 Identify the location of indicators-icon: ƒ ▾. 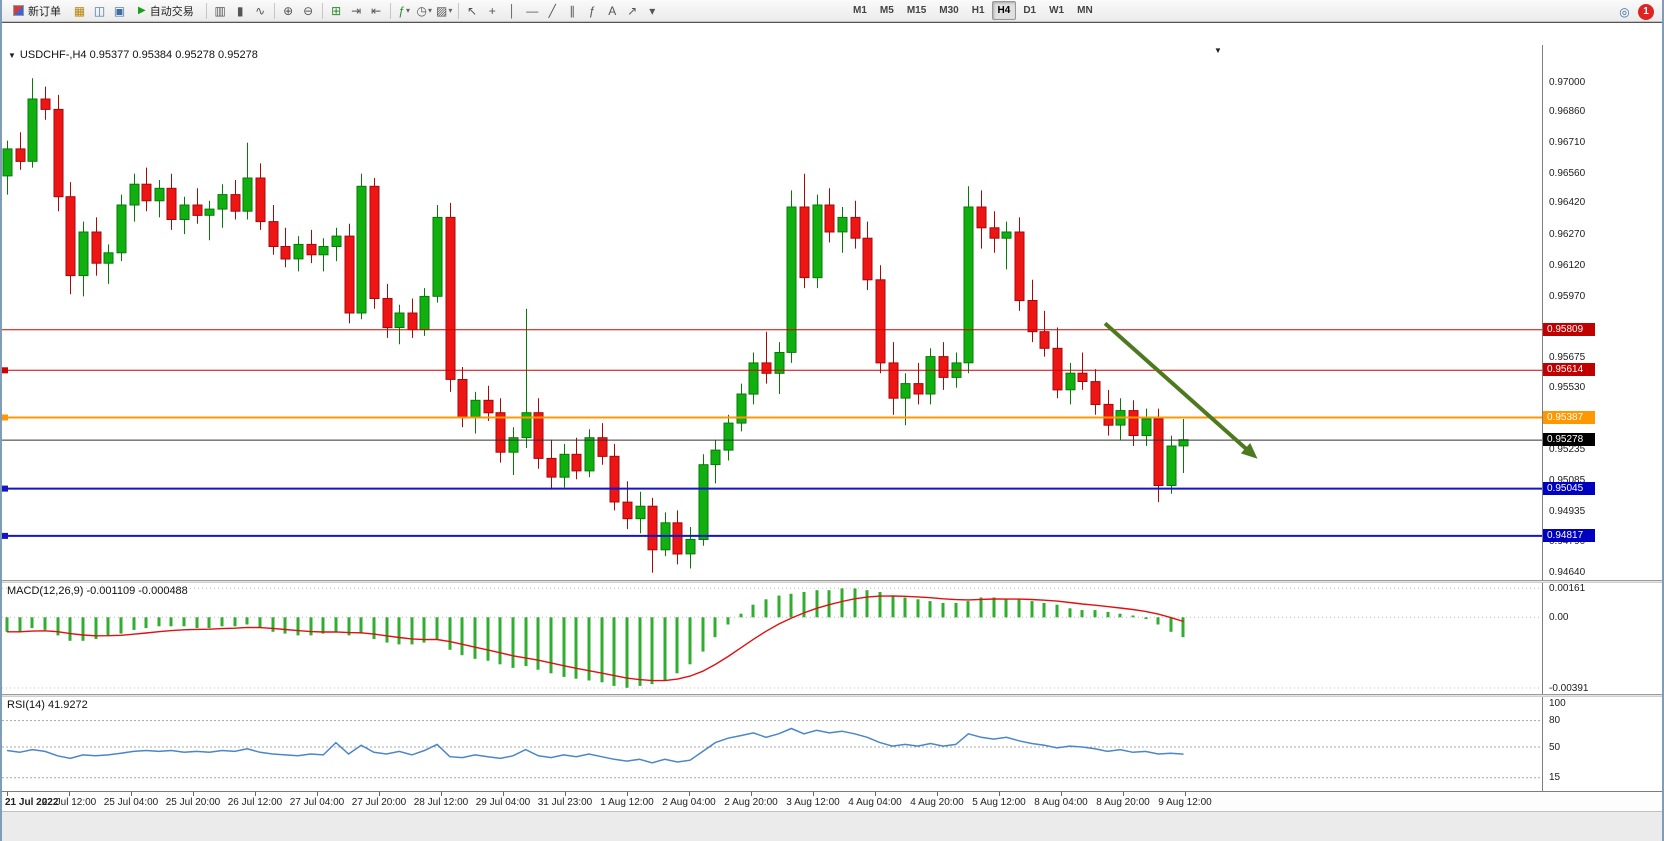
(404, 10).